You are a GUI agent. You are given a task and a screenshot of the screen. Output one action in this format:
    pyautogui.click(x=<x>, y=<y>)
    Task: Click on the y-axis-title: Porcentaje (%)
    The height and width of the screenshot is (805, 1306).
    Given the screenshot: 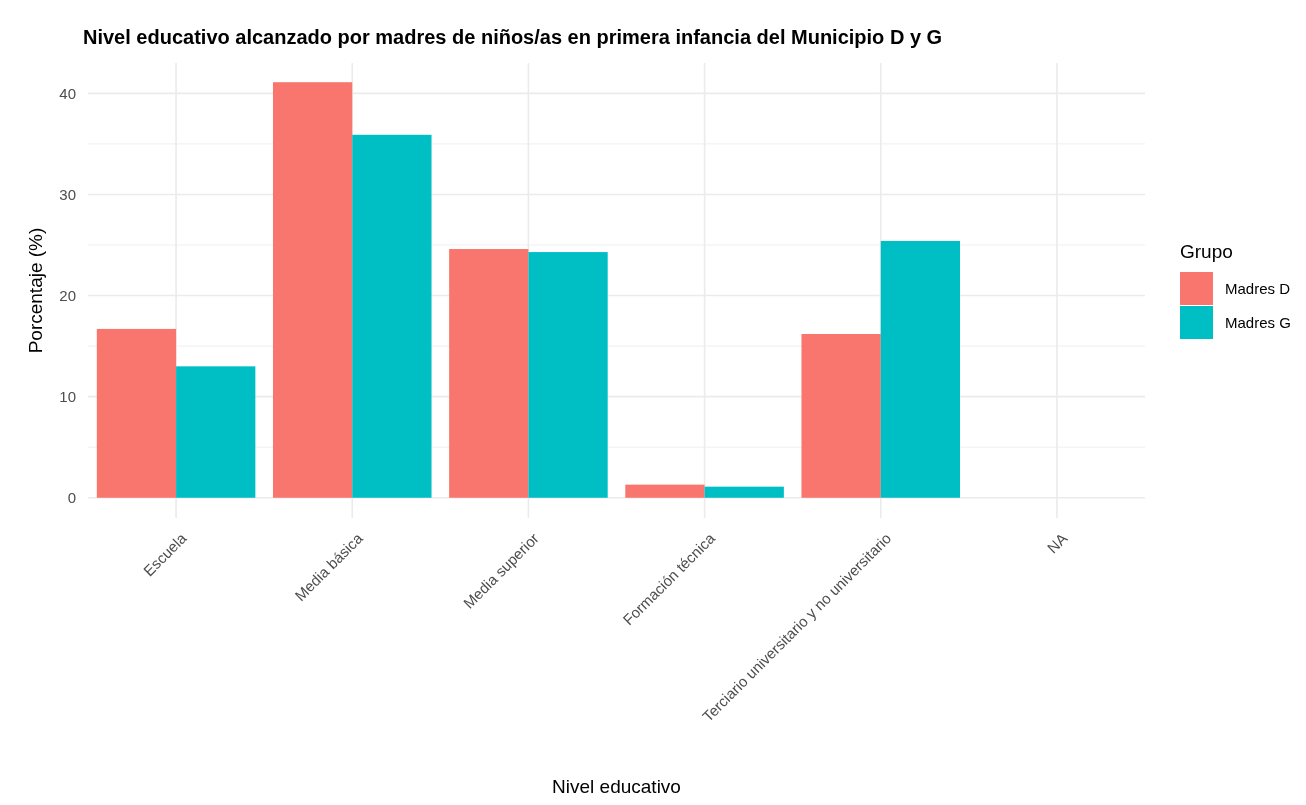 What is the action you would take?
    pyautogui.click(x=35, y=290)
    